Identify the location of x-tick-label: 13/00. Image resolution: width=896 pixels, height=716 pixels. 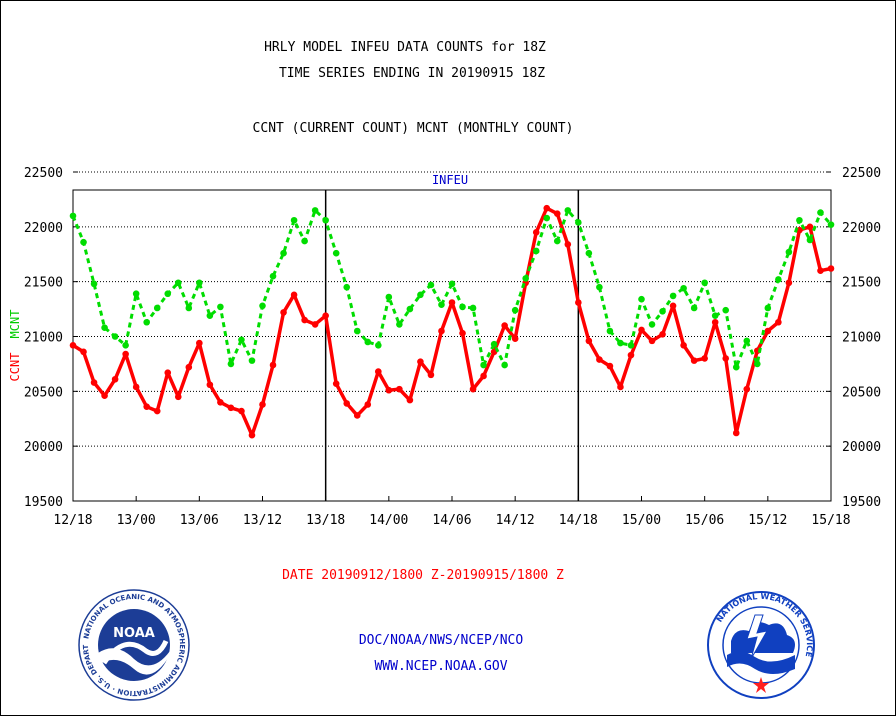
(136, 520).